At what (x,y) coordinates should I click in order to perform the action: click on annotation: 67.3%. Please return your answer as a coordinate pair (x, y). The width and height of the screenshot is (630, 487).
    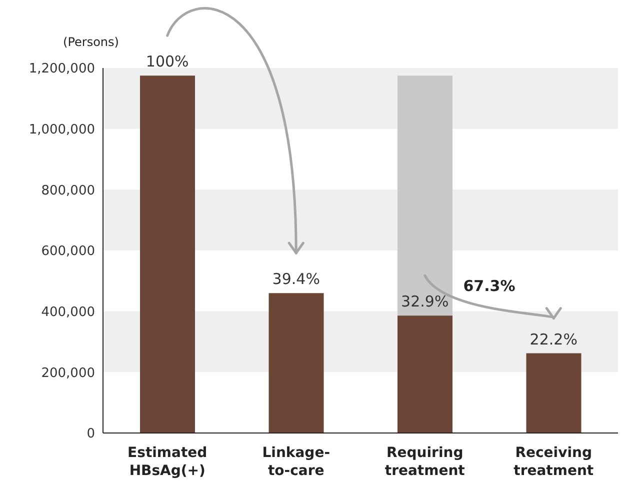
    Looking at the image, I should click on (489, 286).